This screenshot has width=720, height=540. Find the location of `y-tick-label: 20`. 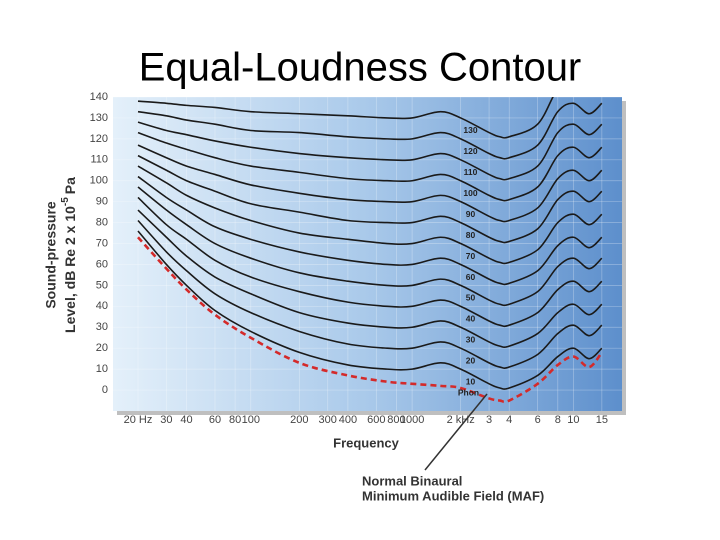

y-tick-label: 20 is located at coordinates (102, 348).